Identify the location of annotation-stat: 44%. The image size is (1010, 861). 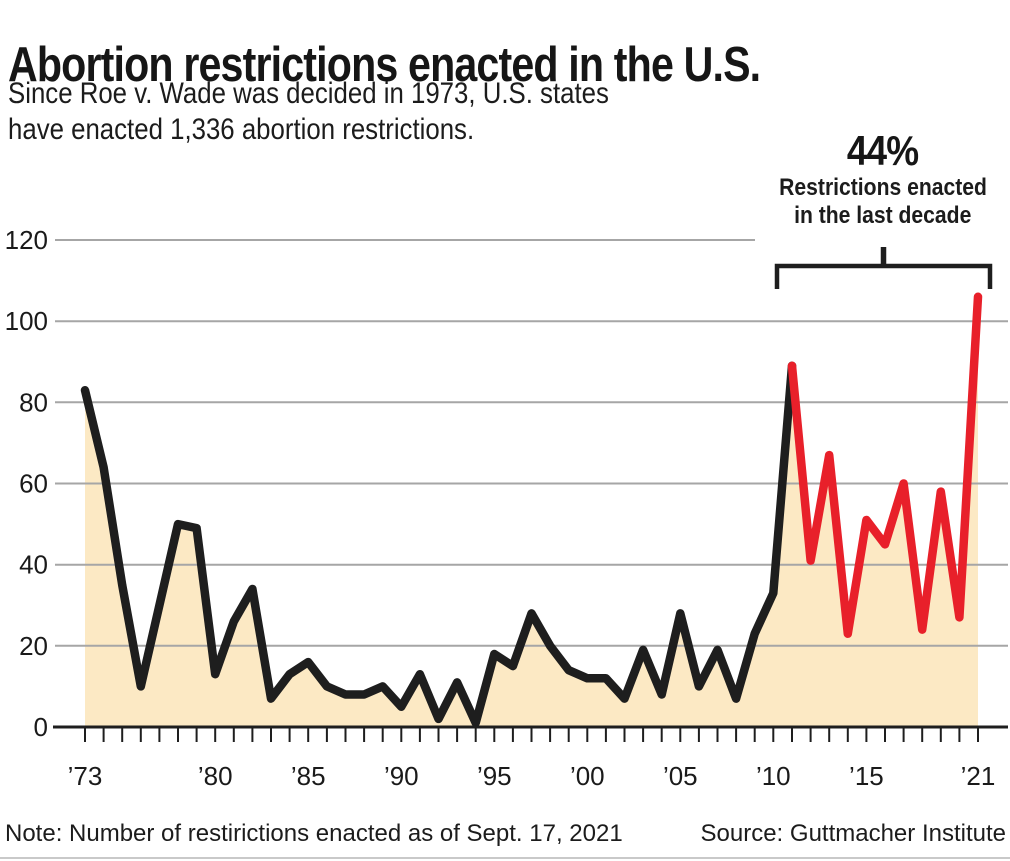
(883, 150).